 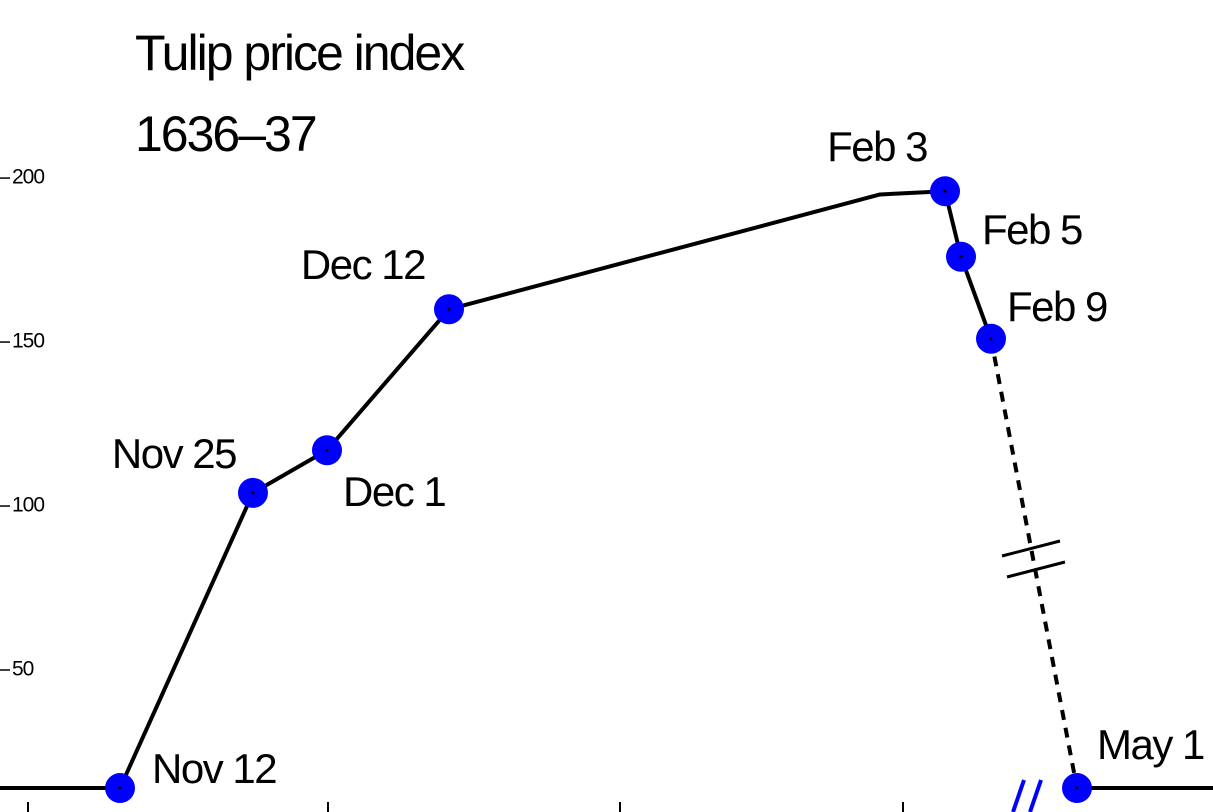 I want to click on point-label: Feb 3, so click(x=877, y=146).